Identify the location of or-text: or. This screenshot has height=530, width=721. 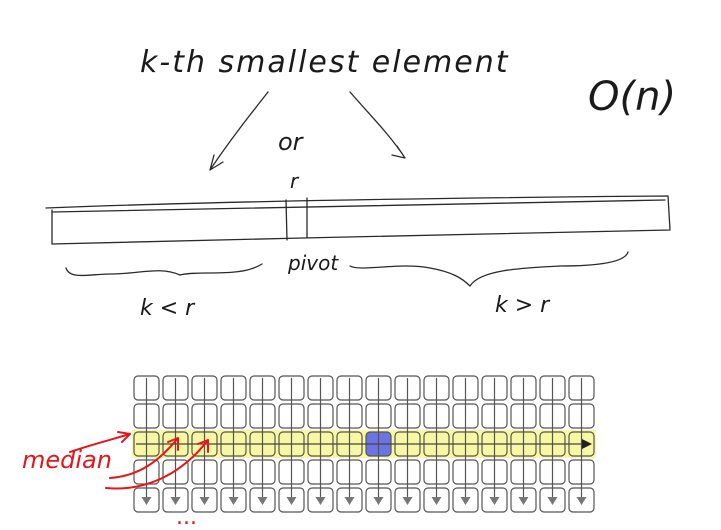
(291, 142).